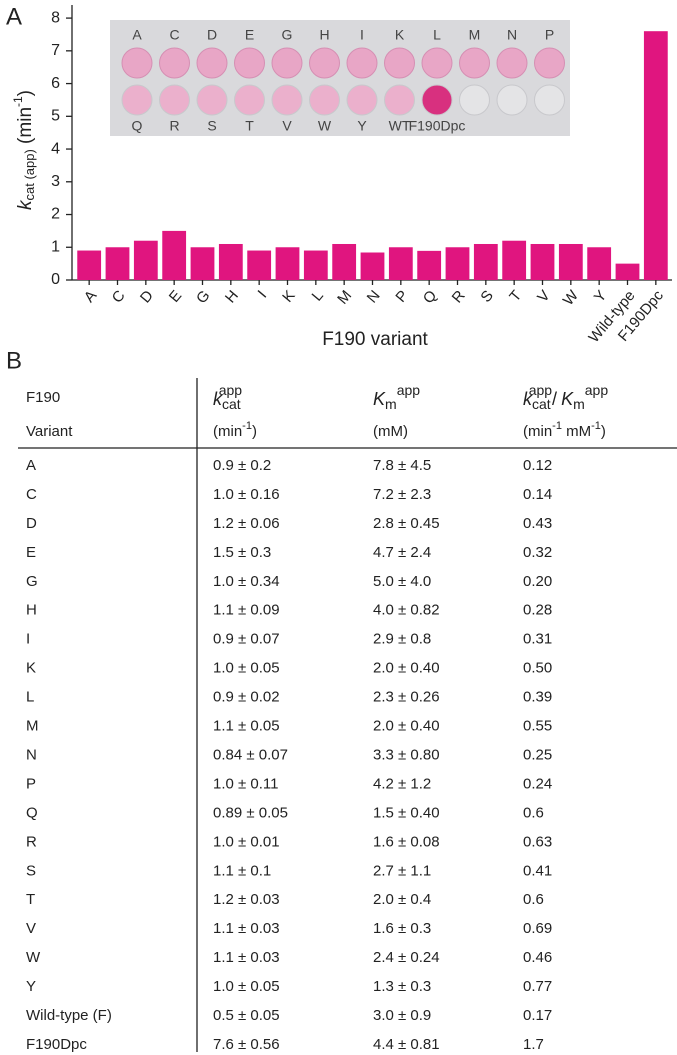 The height and width of the screenshot is (1055, 677). I want to click on x-tick-label: D, so click(147, 296).